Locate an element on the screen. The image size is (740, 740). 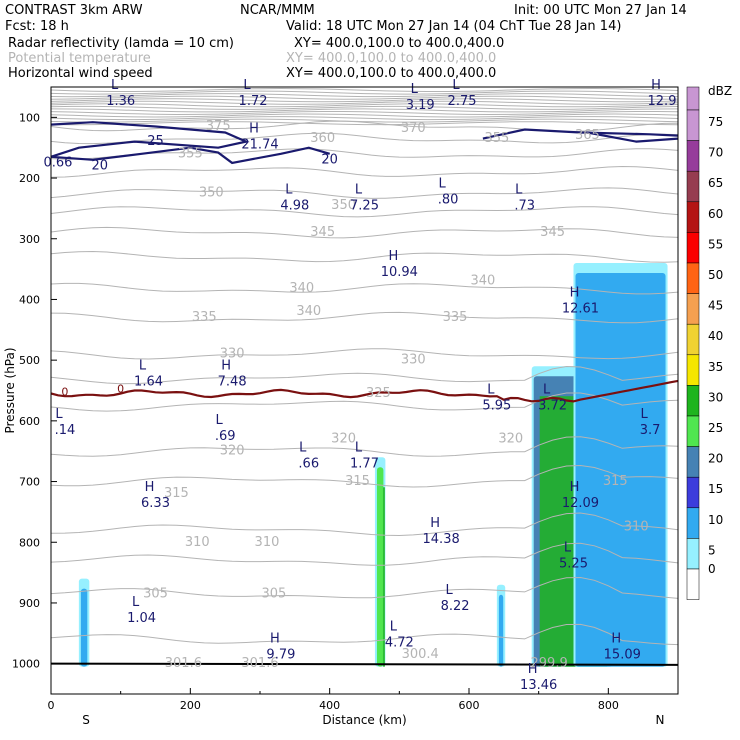
extremum-value-label: 6.33 is located at coordinates (155, 503).